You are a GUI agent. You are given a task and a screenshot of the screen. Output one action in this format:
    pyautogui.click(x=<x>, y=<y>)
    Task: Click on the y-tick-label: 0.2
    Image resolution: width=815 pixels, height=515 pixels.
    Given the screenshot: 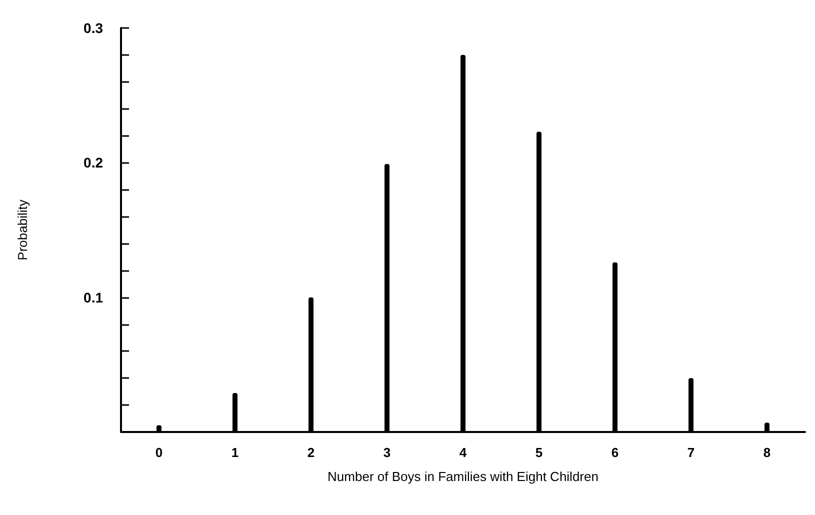 What is the action you would take?
    pyautogui.click(x=94, y=162)
    